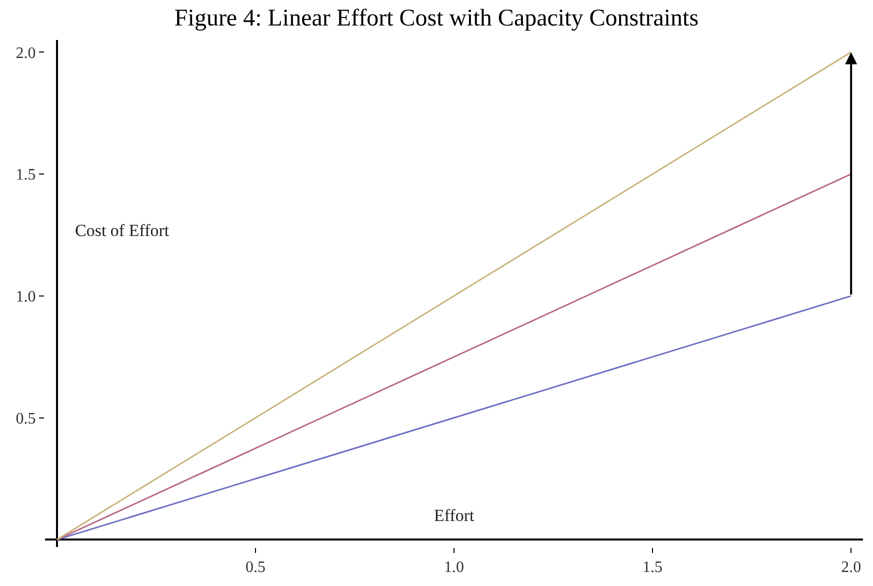 This screenshot has height=586, width=873. What do you see at coordinates (851, 567) in the screenshot?
I see `x-tick-label: 2.0` at bounding box center [851, 567].